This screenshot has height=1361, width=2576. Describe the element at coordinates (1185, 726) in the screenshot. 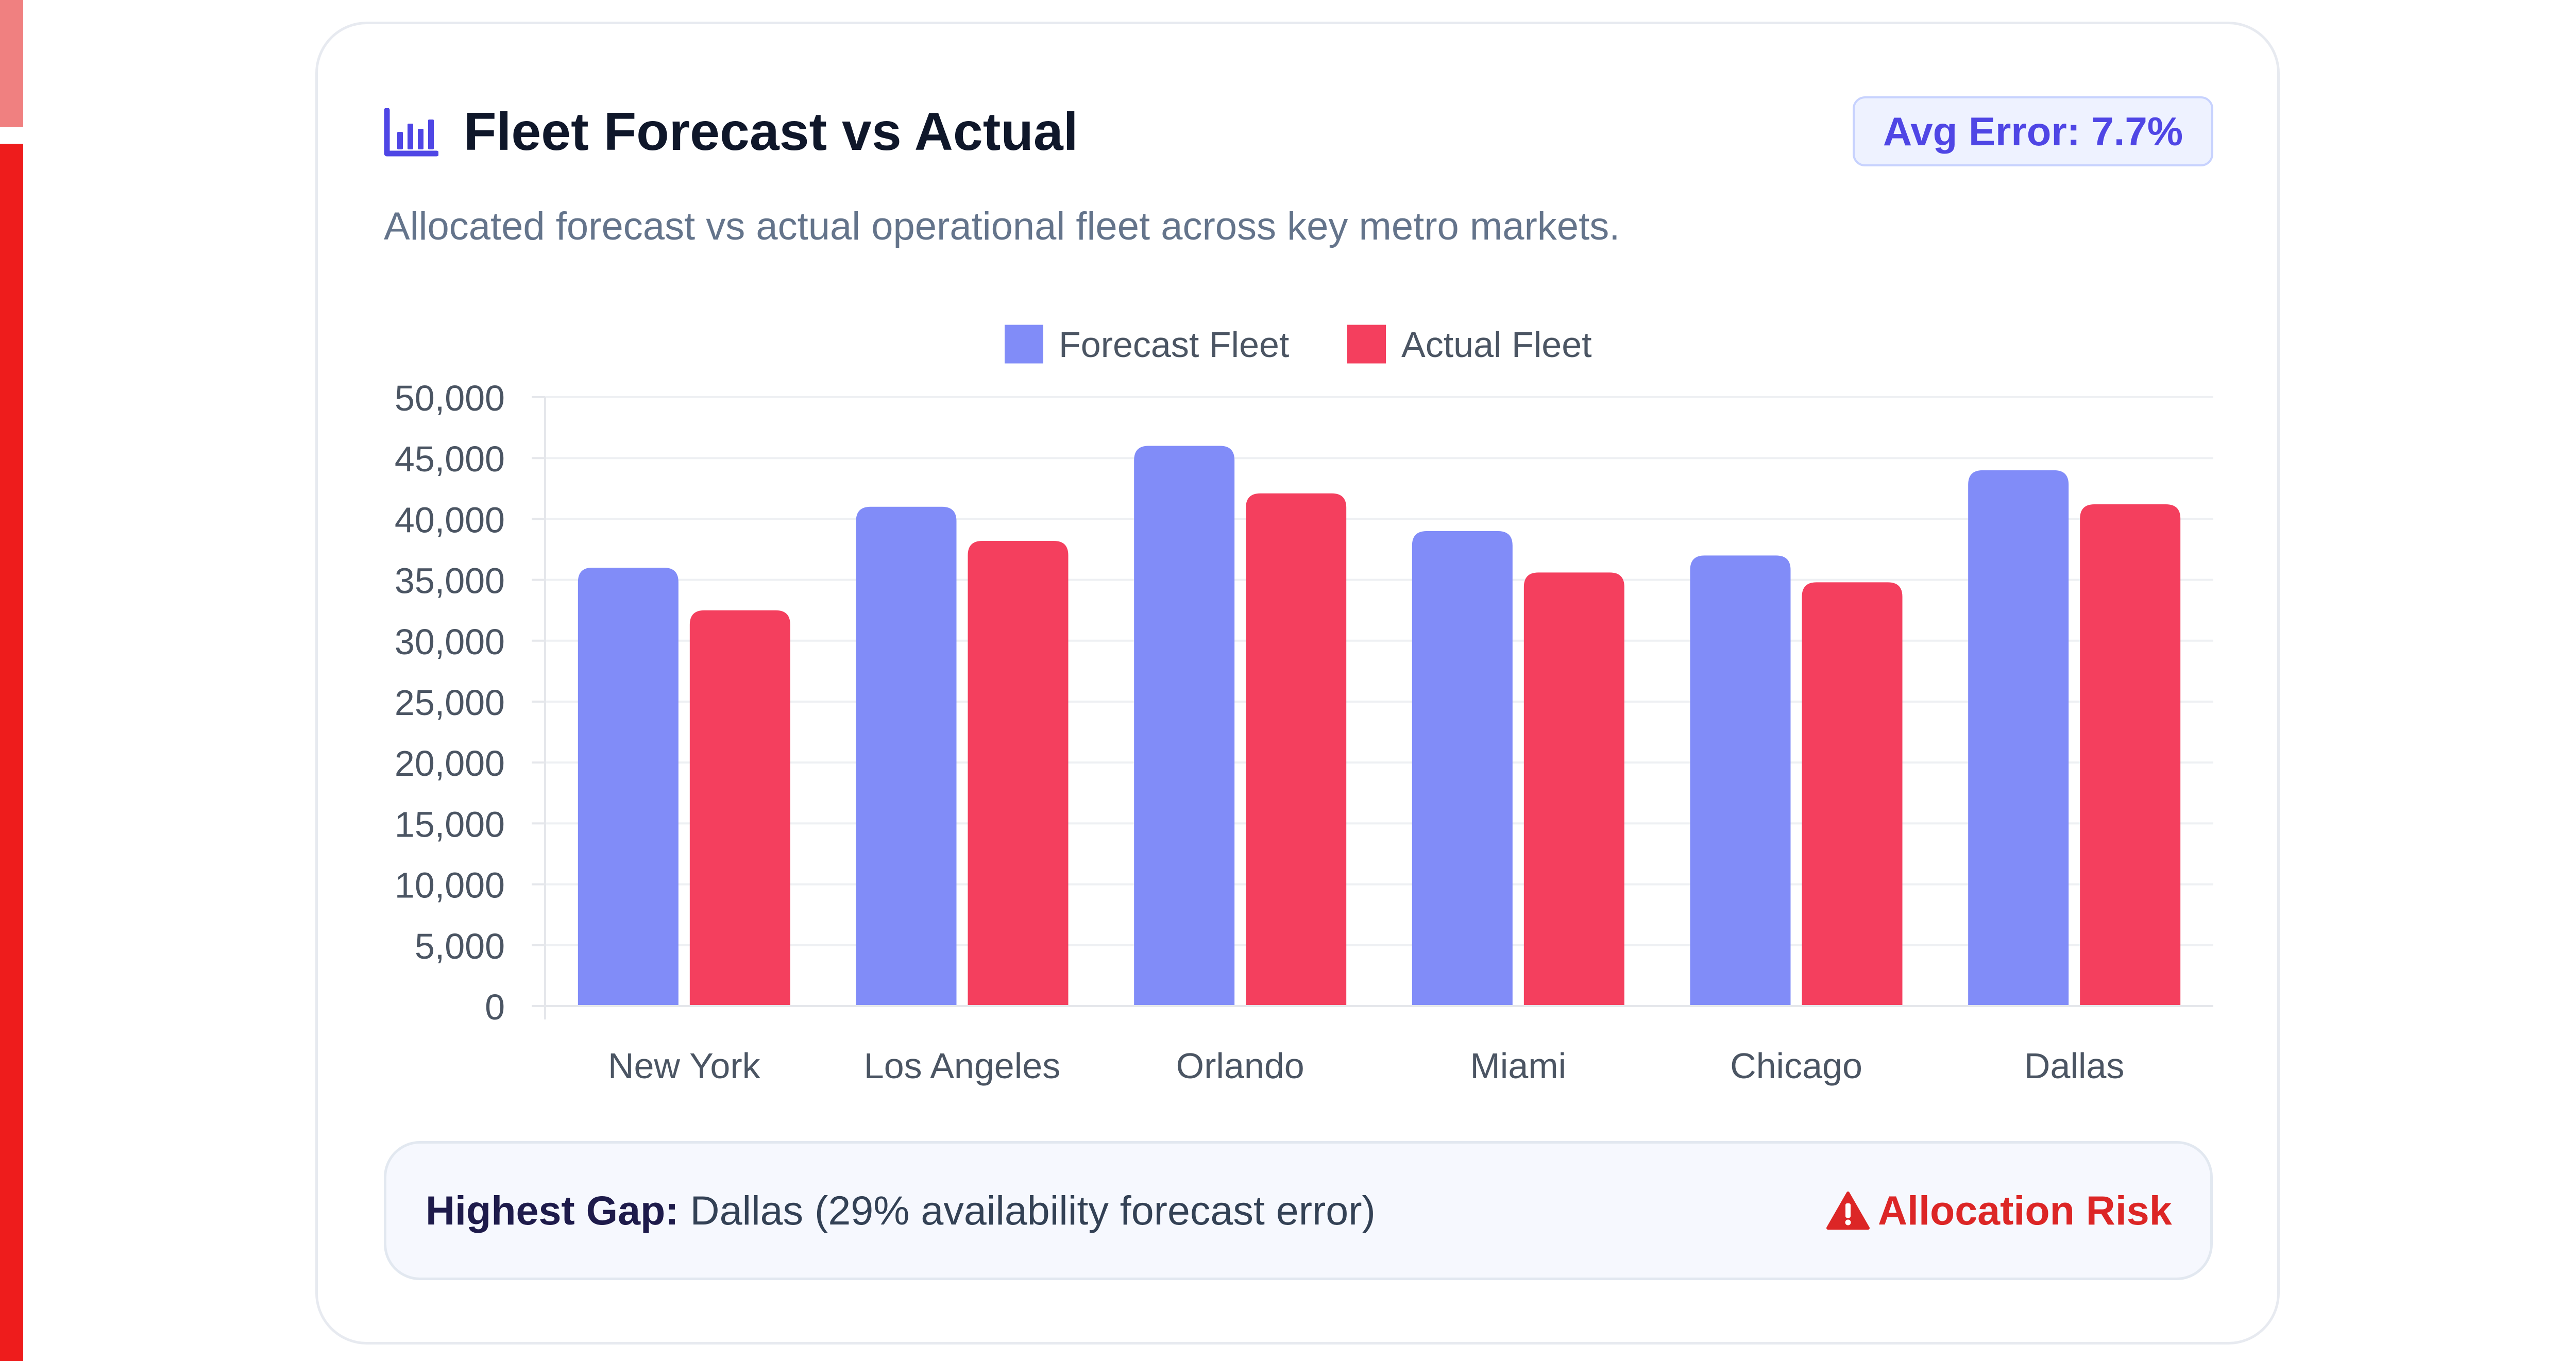

I see `bar-forecast-orlando` at that location.